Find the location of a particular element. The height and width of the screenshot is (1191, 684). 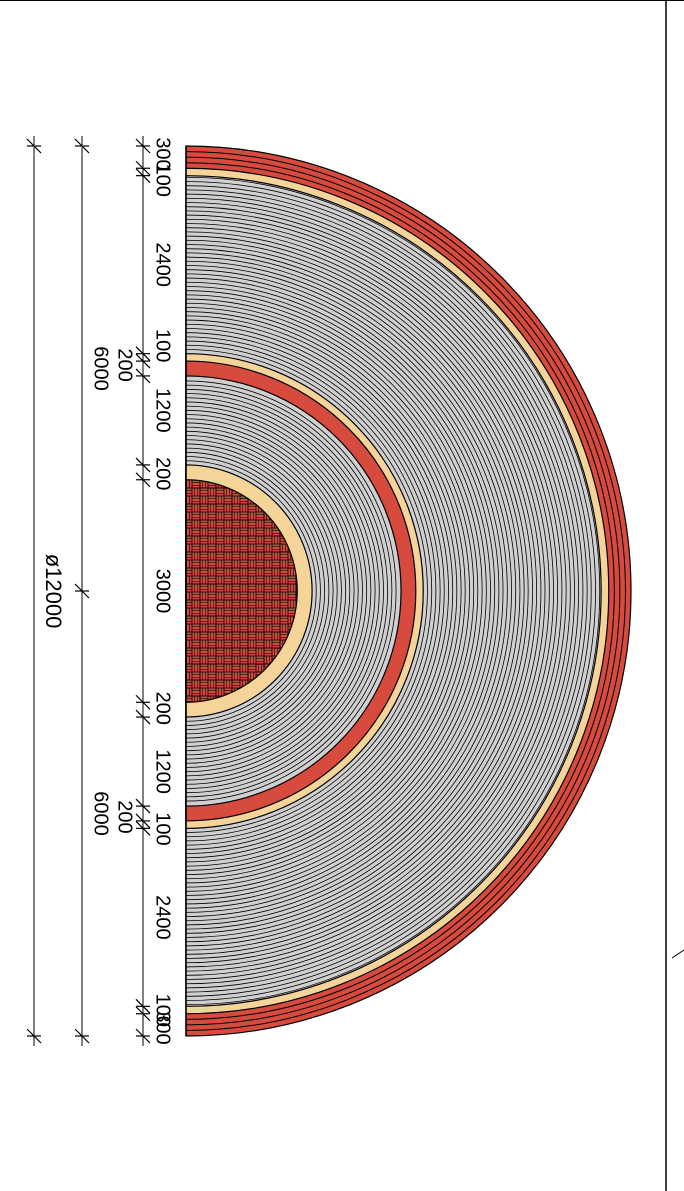

dim-label-bot-300: 300 is located at coordinates (163, 1027).